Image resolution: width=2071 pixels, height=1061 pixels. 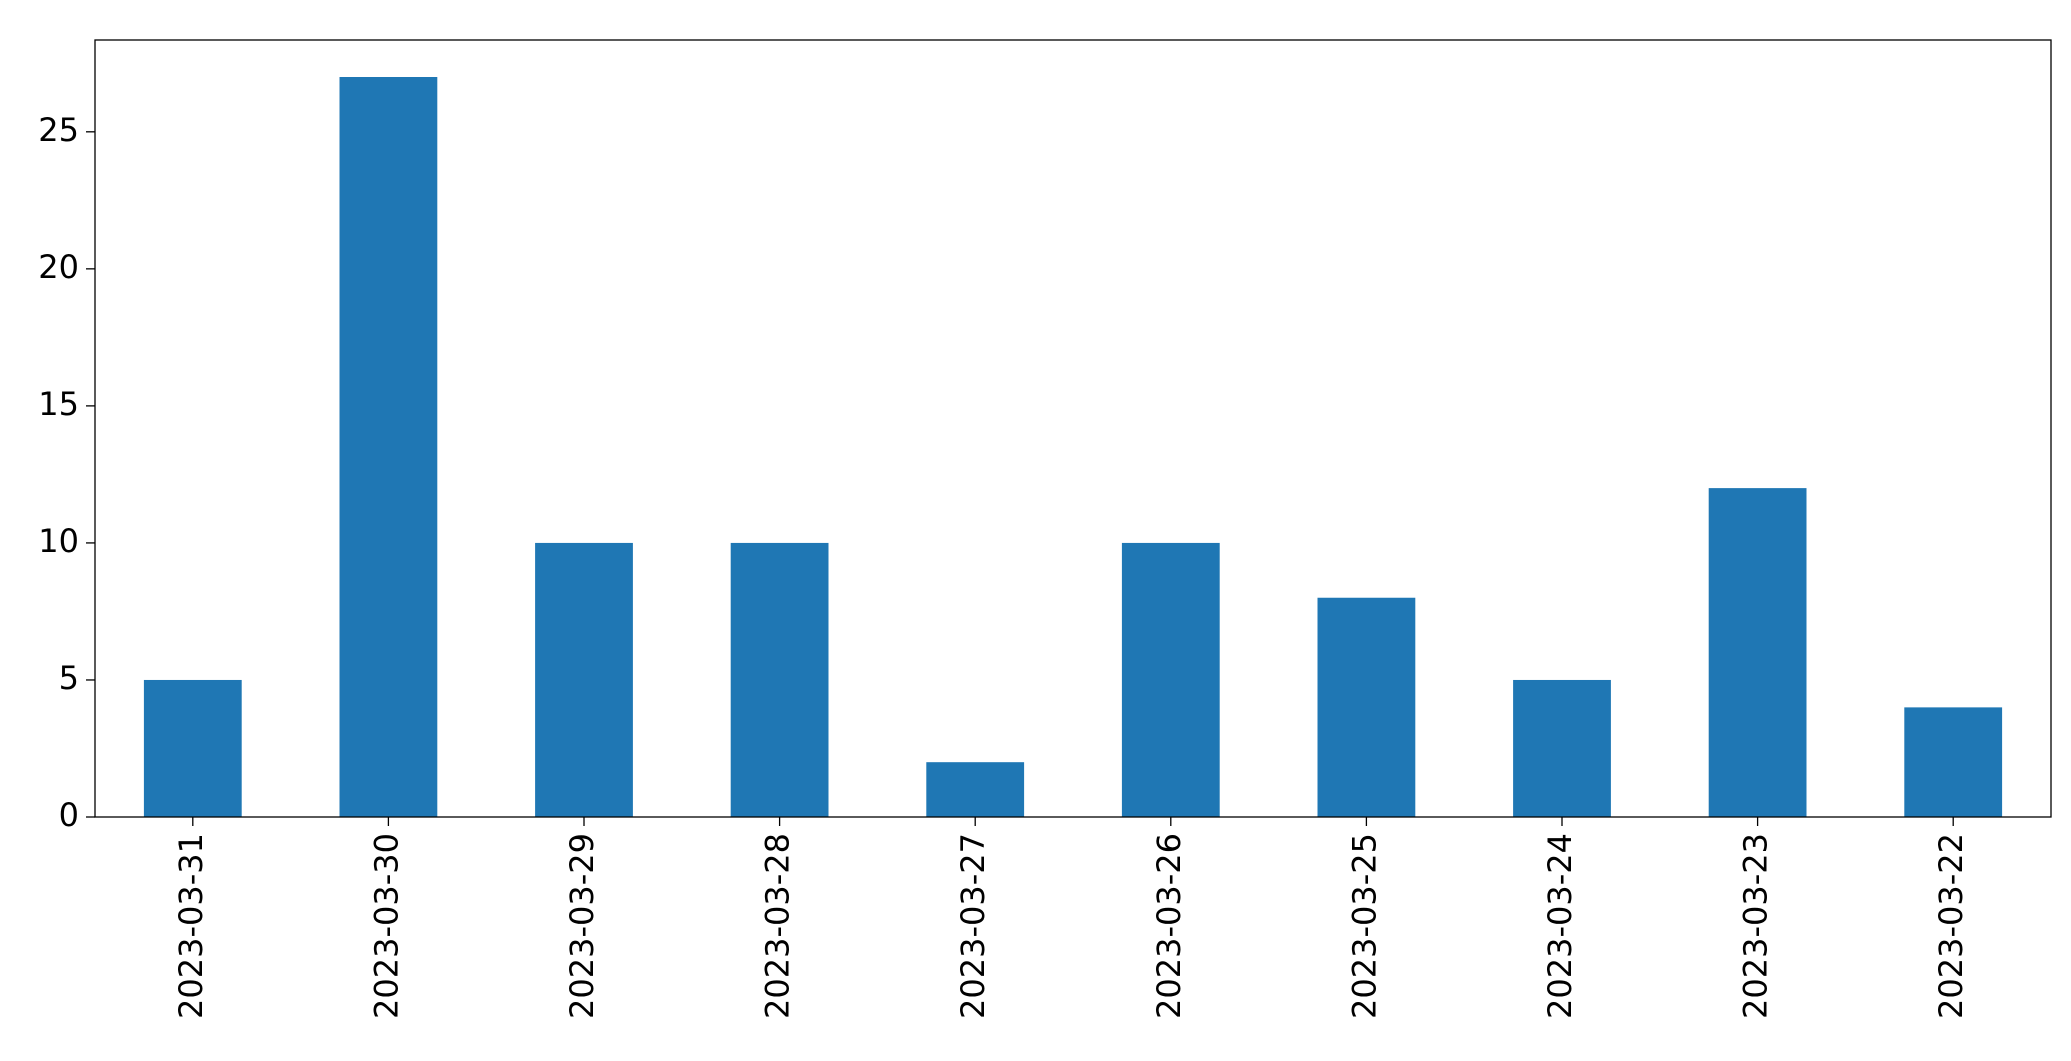 What do you see at coordinates (69, 678) in the screenshot?
I see `y-tick-label: 5` at bounding box center [69, 678].